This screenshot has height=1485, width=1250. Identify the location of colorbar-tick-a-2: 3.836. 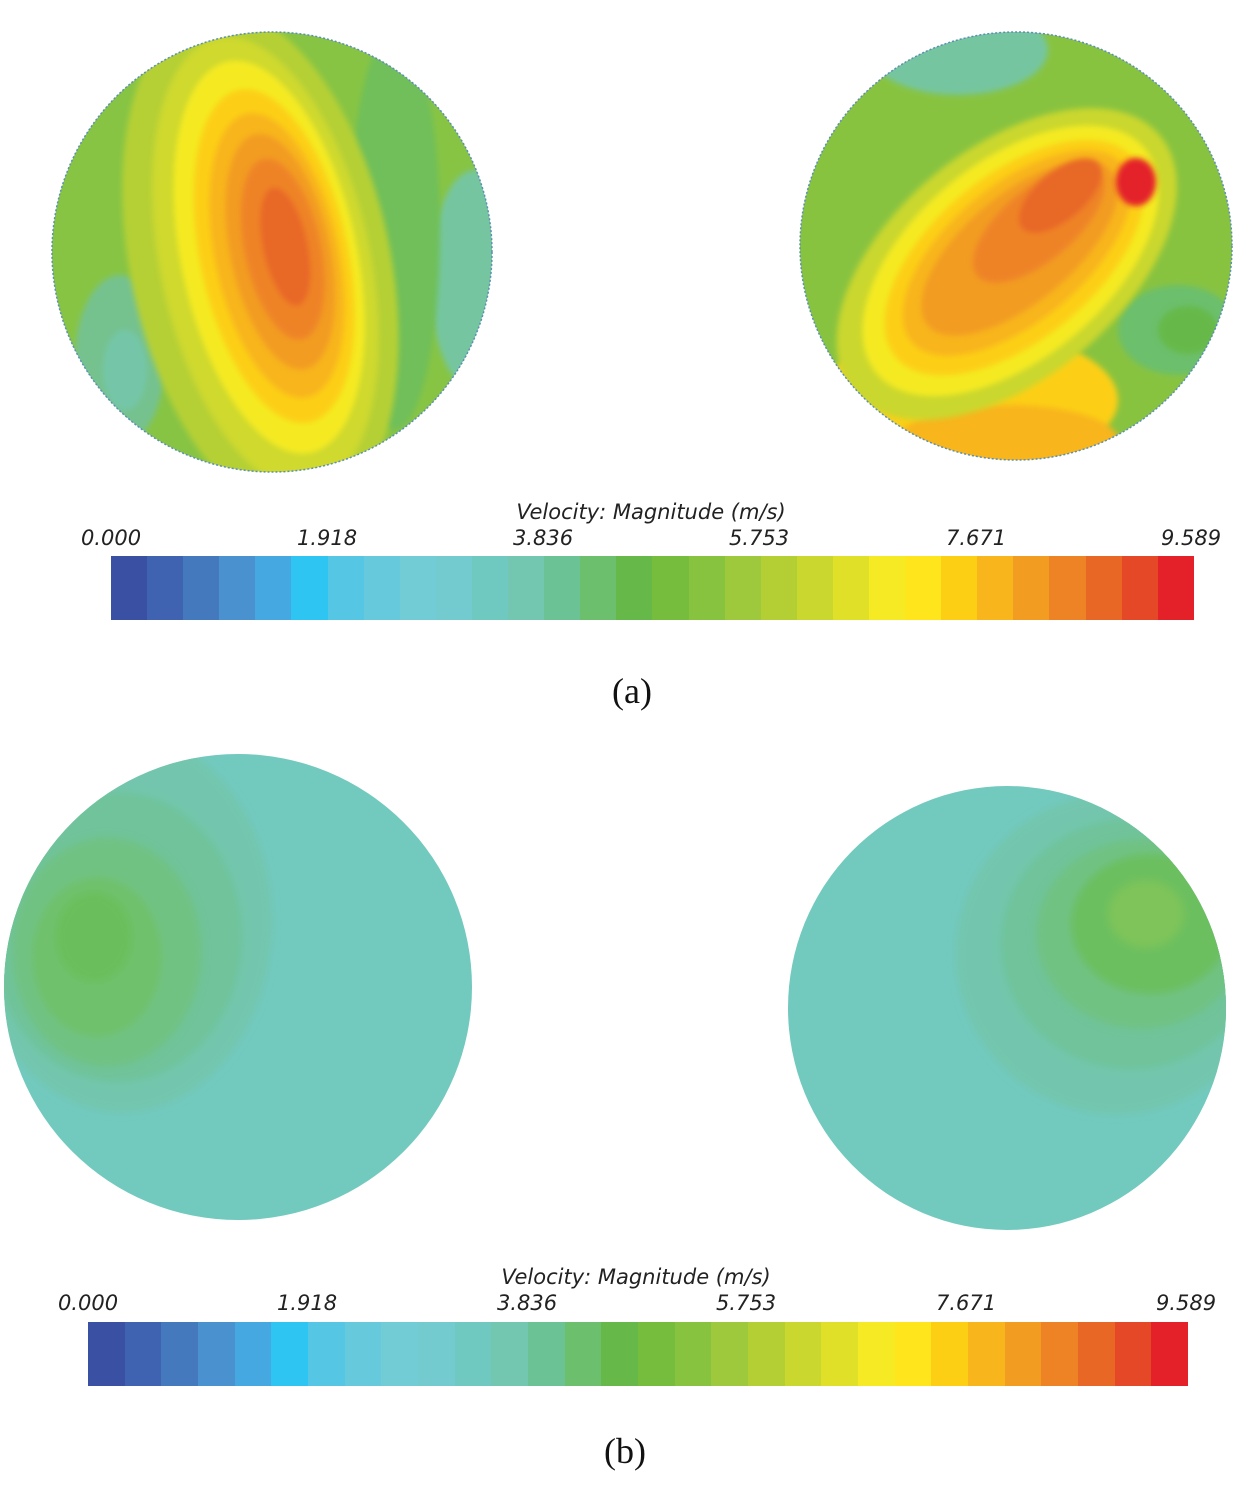
(543, 538).